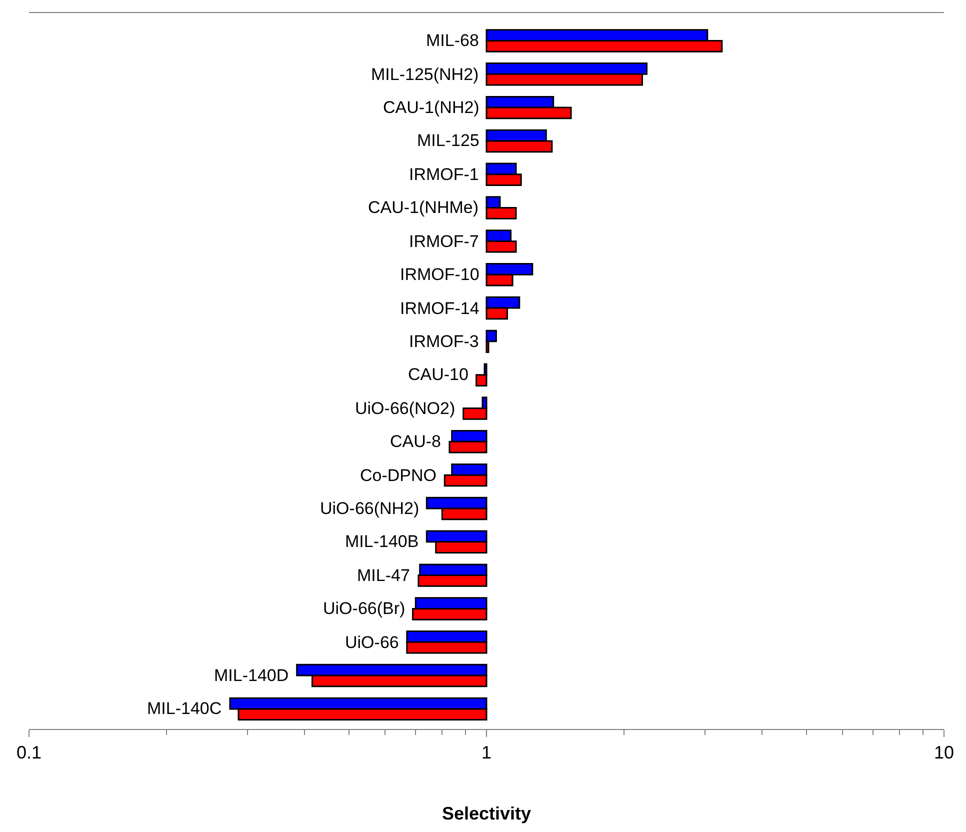 This screenshot has width=966, height=832. Describe the element at coordinates (405, 408) in the screenshot. I see `y-tick-label: UiO-66(NO2)` at that location.